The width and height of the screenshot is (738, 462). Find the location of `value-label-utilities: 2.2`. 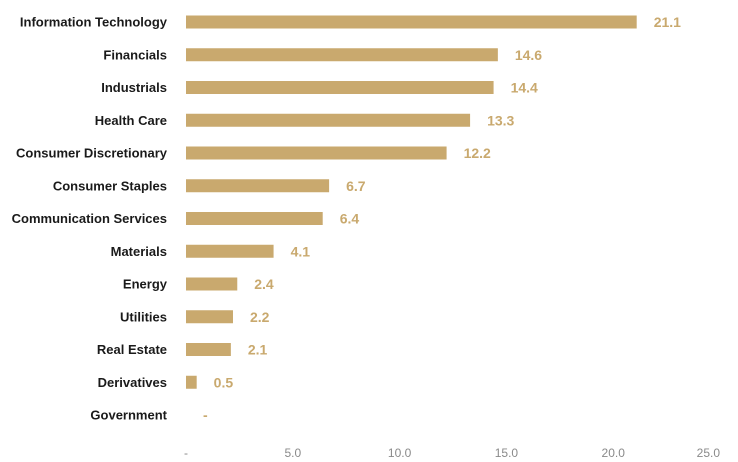

value-label-utilities: 2.2 is located at coordinates (260, 317).